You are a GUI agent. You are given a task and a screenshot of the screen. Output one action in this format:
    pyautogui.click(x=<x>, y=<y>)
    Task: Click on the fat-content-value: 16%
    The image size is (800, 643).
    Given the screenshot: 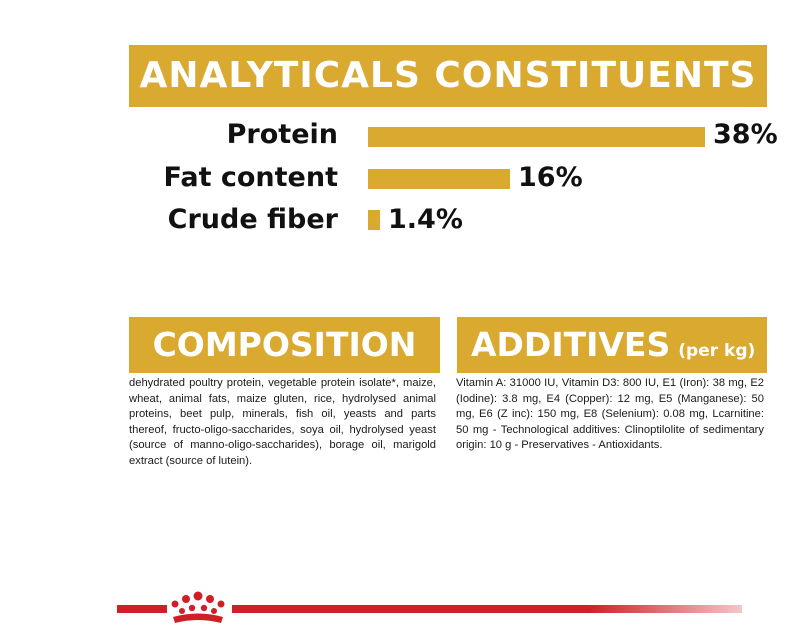 What is the action you would take?
    pyautogui.click(x=550, y=177)
    